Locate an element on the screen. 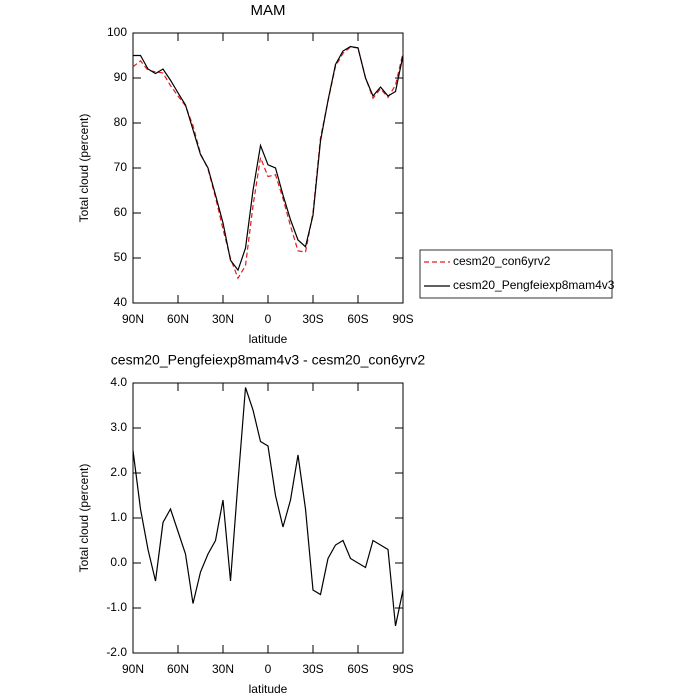  chart-title: MAM is located at coordinates (268, 10).